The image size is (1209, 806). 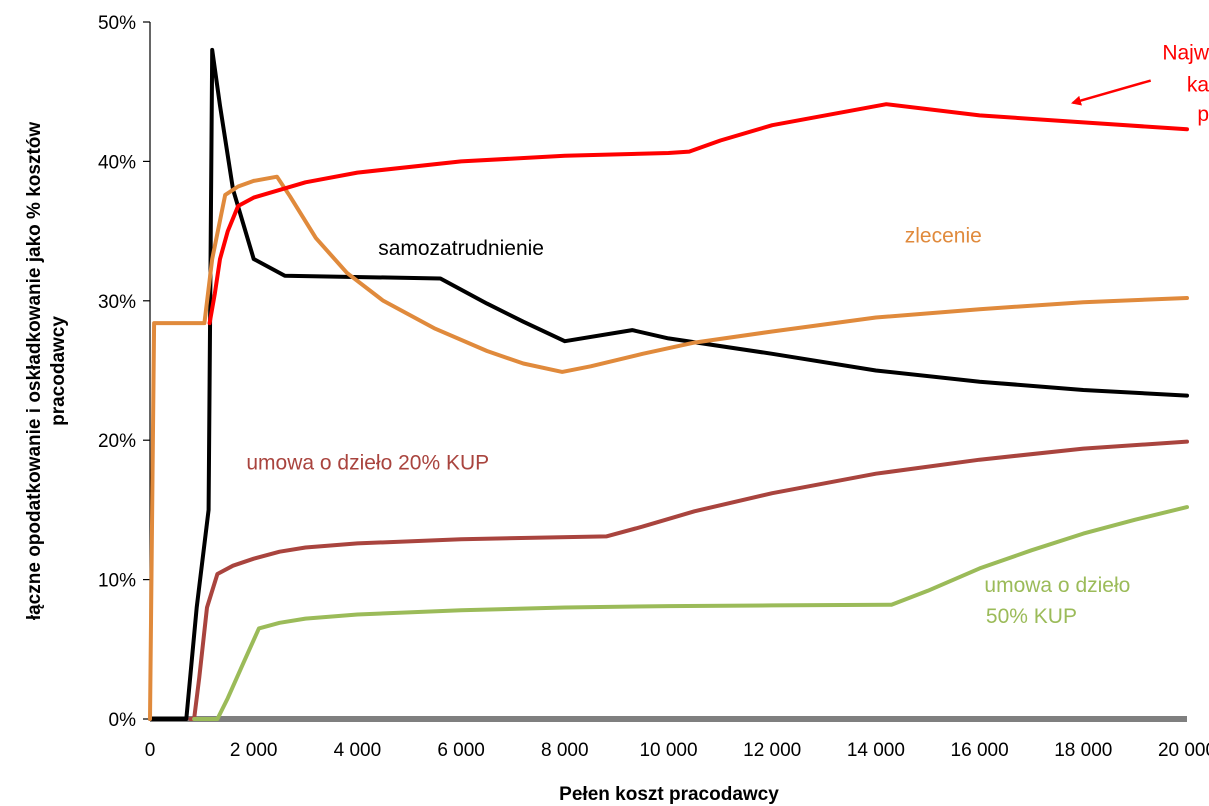 I want to click on x-axis-title: Pełen koszt pracodawcy, so click(x=669, y=794).